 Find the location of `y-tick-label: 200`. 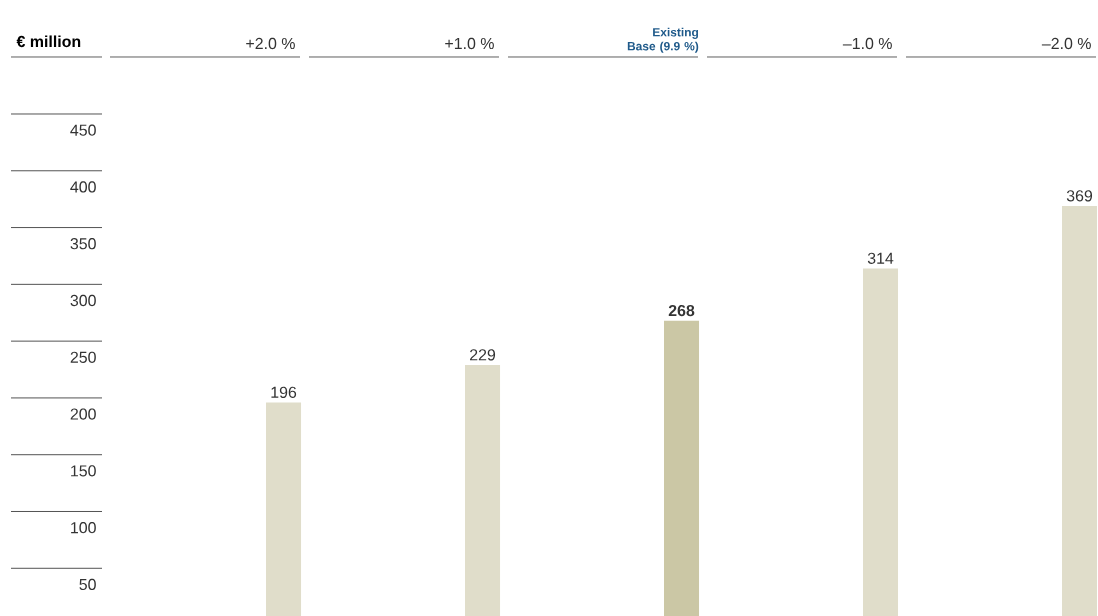

y-tick-label: 200 is located at coordinates (83, 414).